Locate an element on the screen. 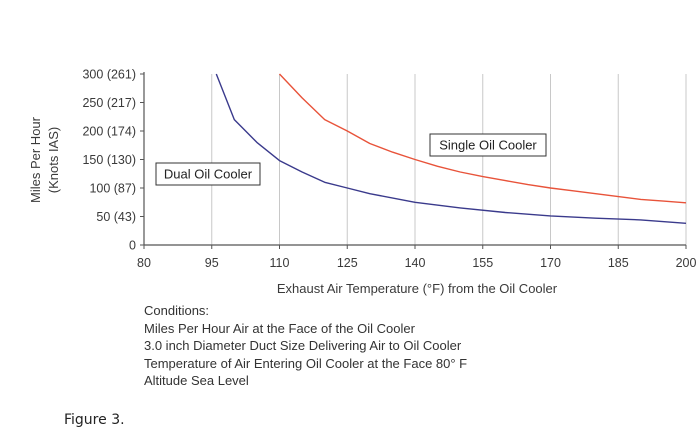  figure-caption: Figure 3. is located at coordinates (94, 420).